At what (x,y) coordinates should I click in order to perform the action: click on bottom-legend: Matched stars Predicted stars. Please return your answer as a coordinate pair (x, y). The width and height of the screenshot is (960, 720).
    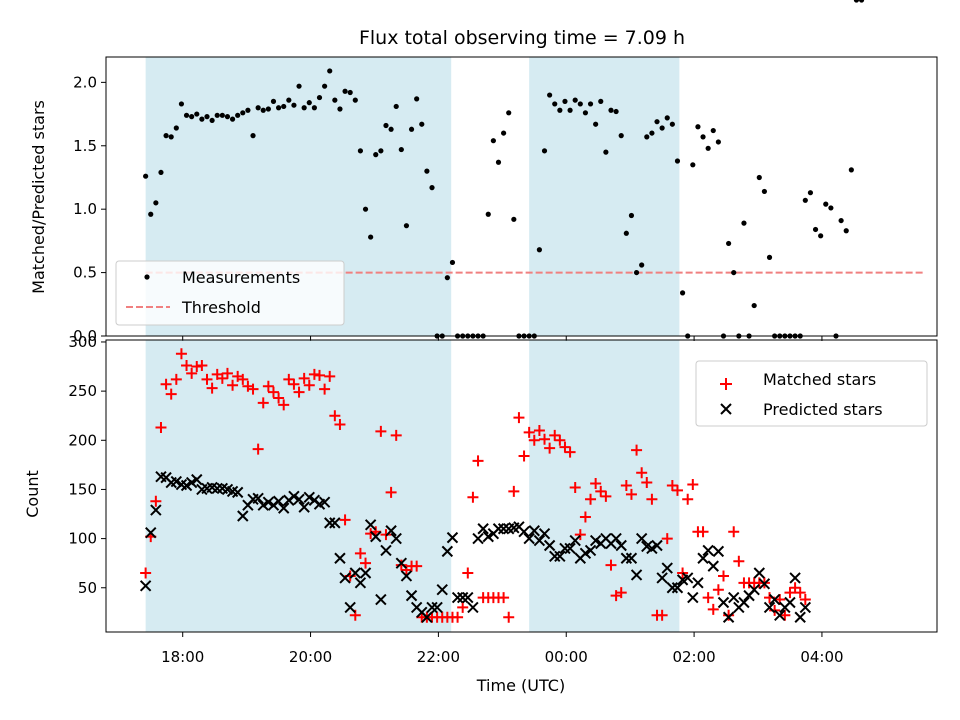
    Looking at the image, I should click on (811, 393).